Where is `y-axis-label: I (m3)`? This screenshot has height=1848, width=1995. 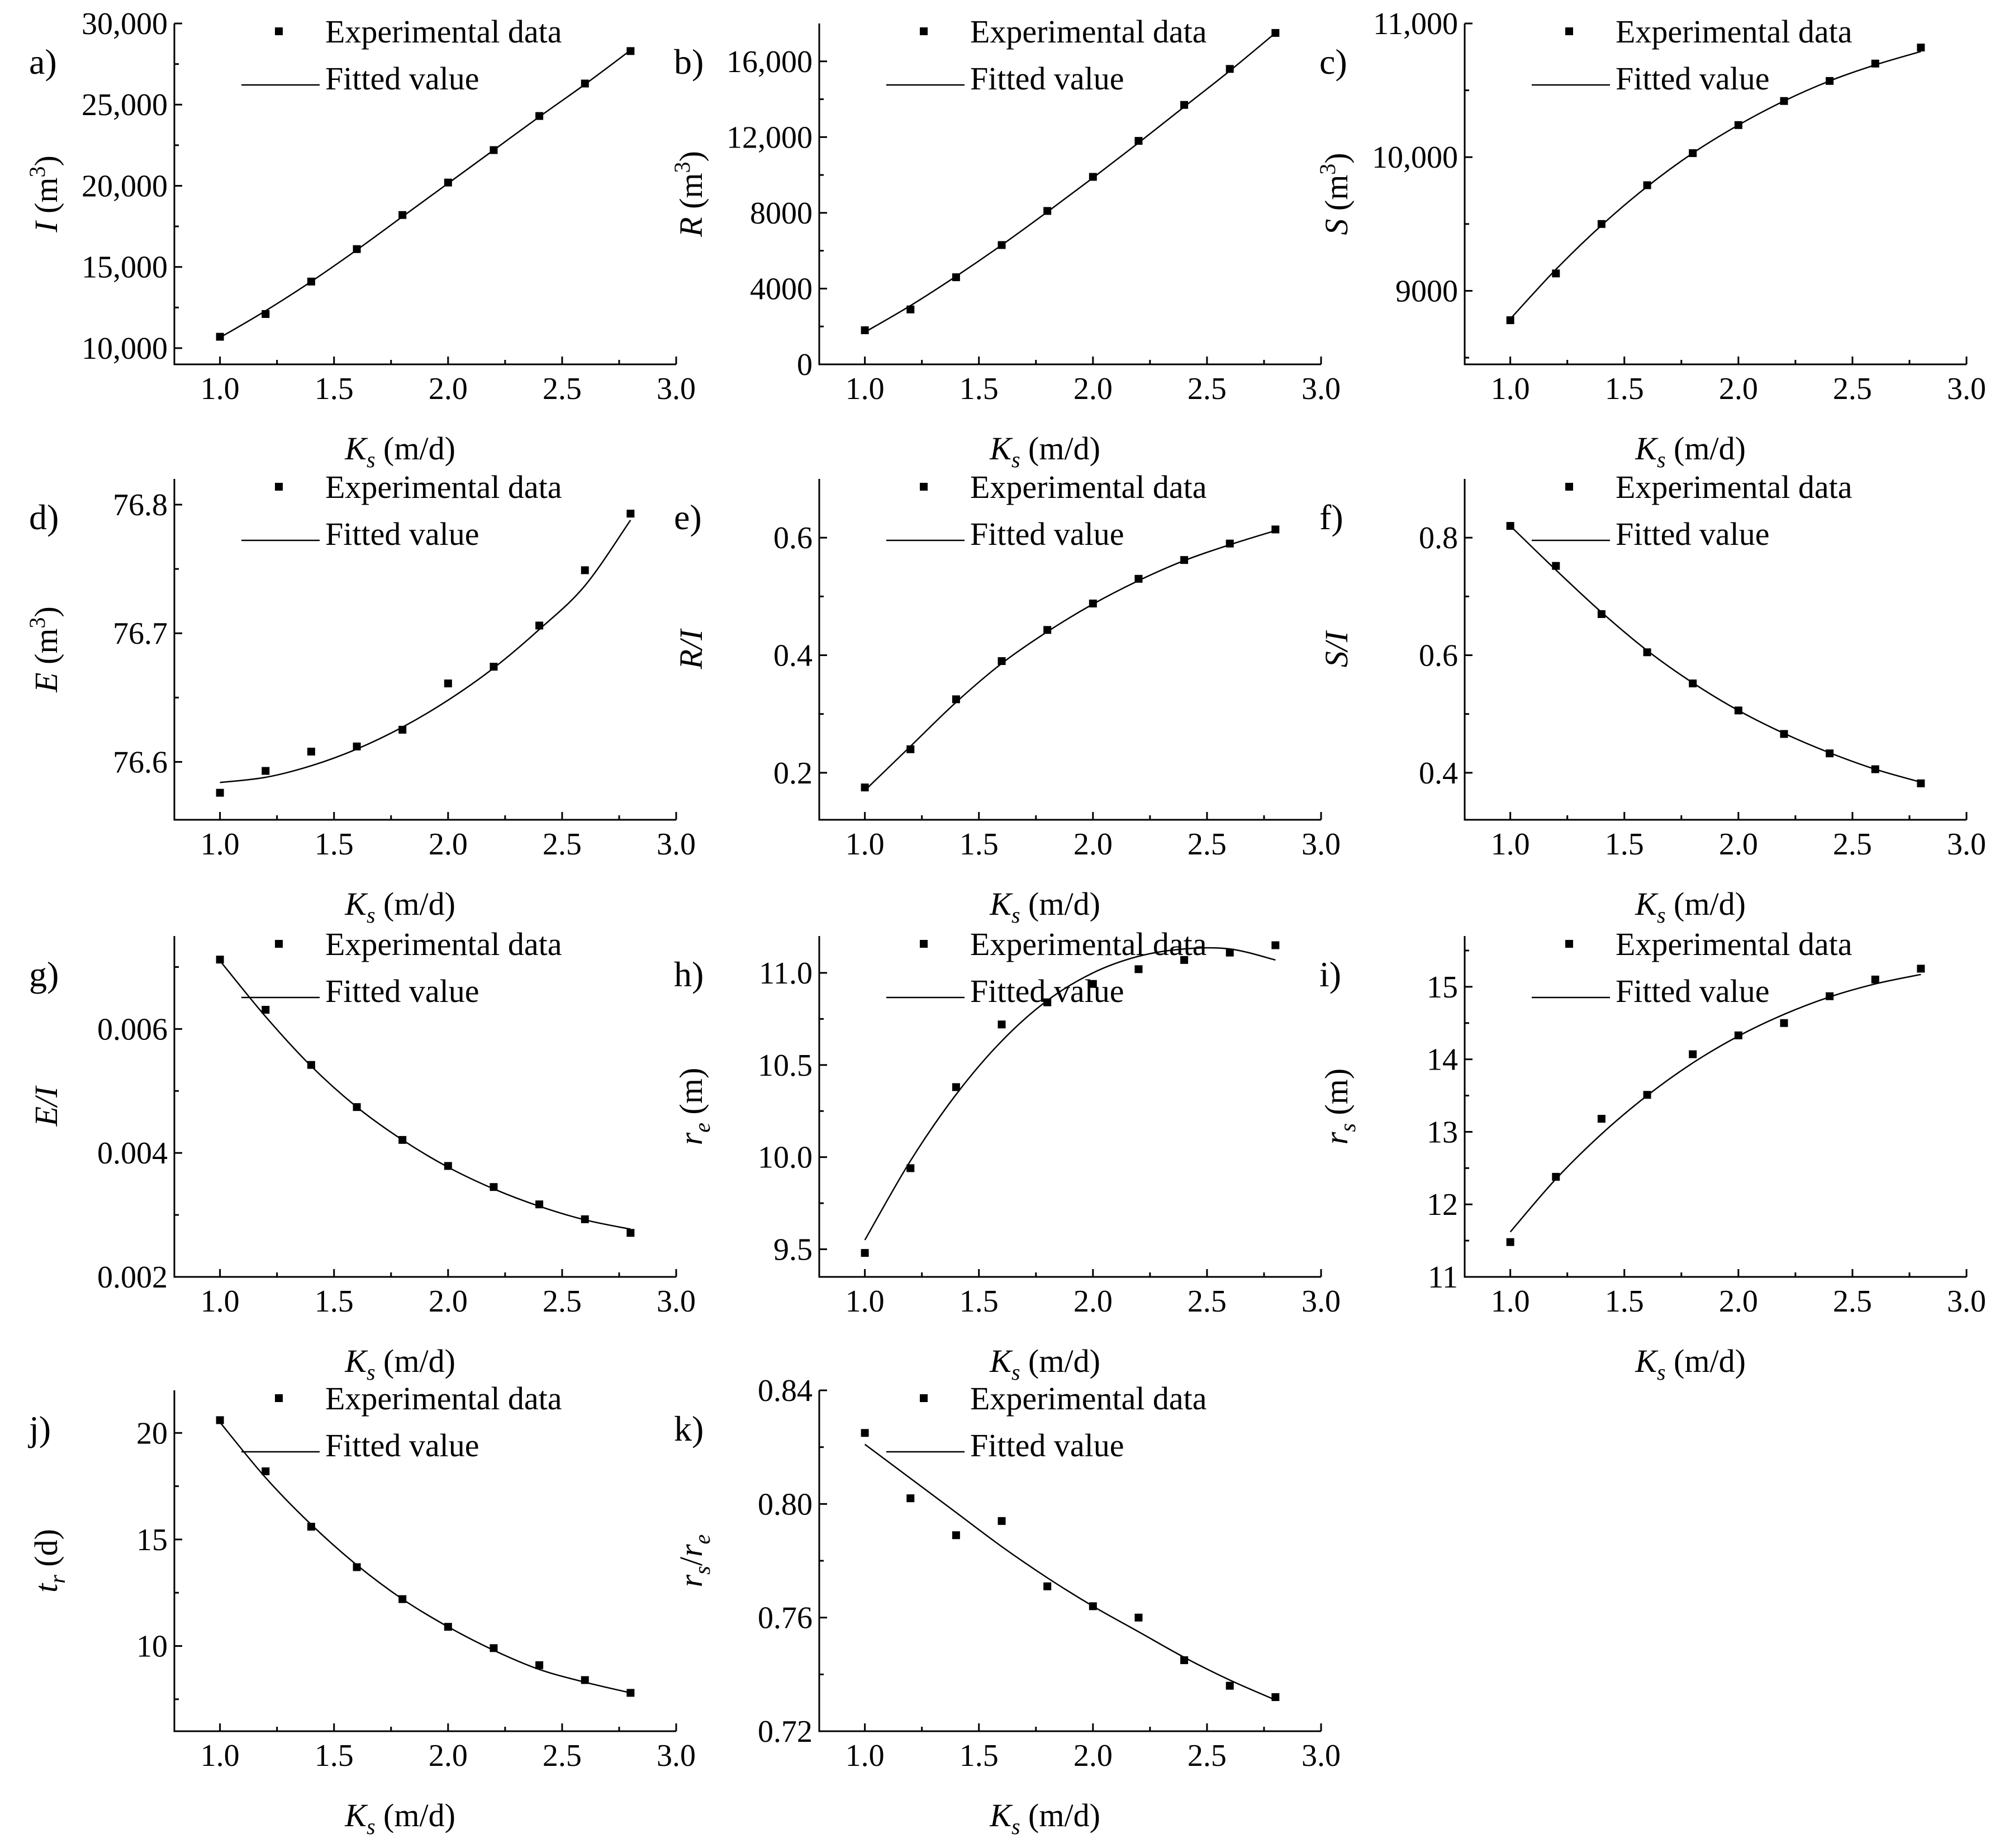
y-axis-label: I (m3) is located at coordinates (44, 194).